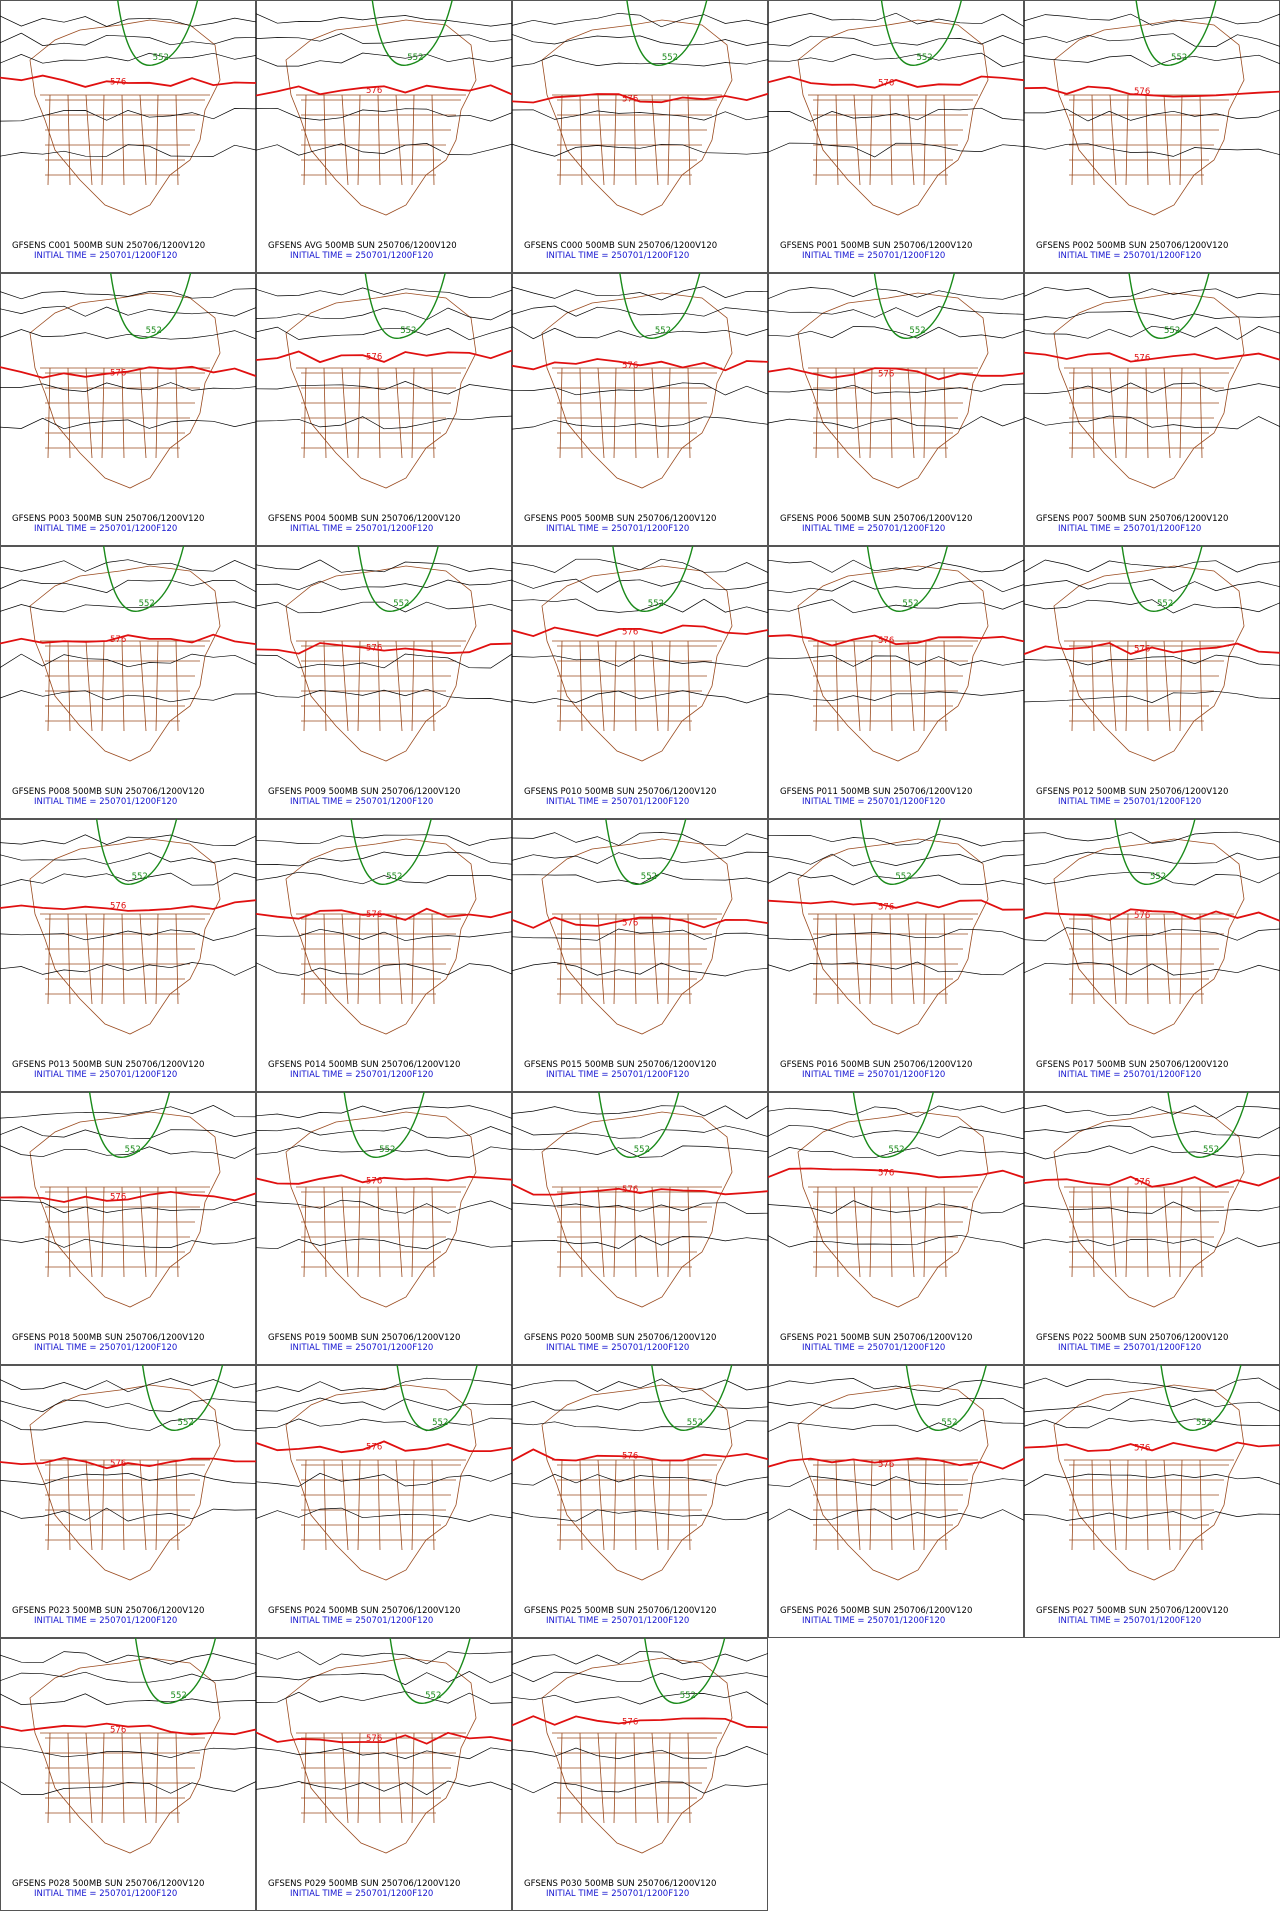 Image resolution: width=1280 pixels, height=1911 pixels. Describe the element at coordinates (1132, 1611) in the screenshot. I see `panel-title: GFSENS P027 500MB SUN 250706/1200V120` at that location.